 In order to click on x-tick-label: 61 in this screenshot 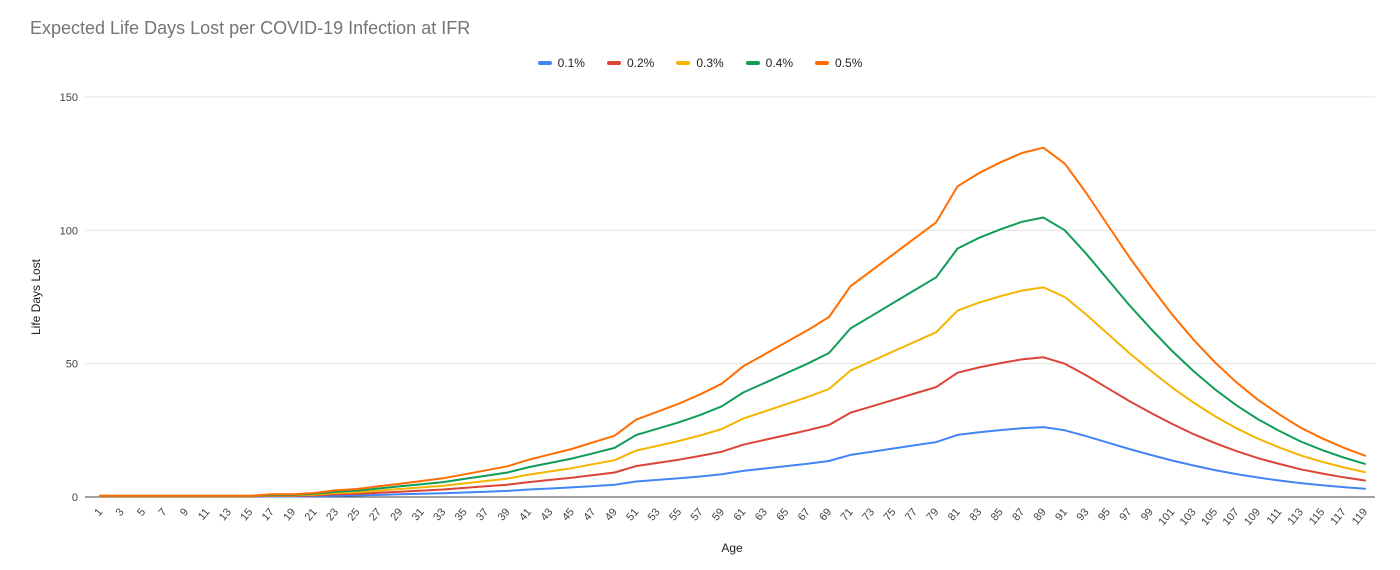, I will do `click(739, 514)`.